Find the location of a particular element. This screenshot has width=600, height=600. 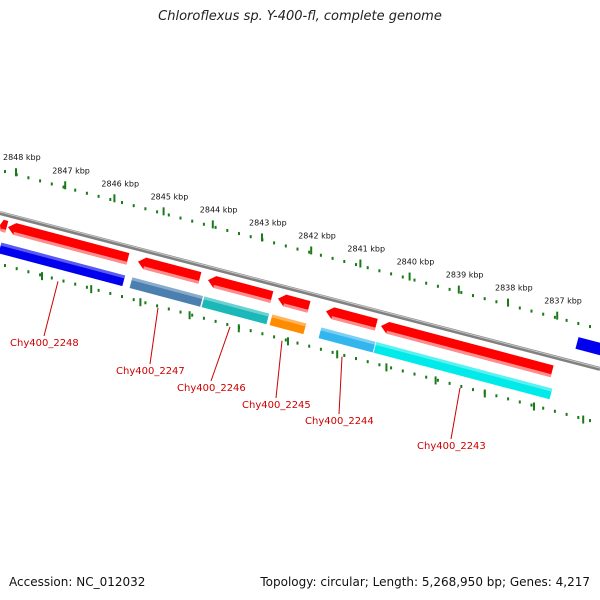

gene-label-chy400_2244: Chy400_2244 is located at coordinates (339, 421).